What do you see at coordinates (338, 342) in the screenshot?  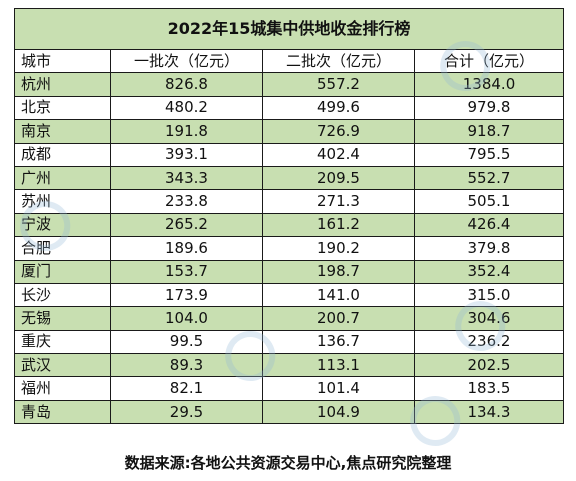 I see `batch2-cell: 136.7` at bounding box center [338, 342].